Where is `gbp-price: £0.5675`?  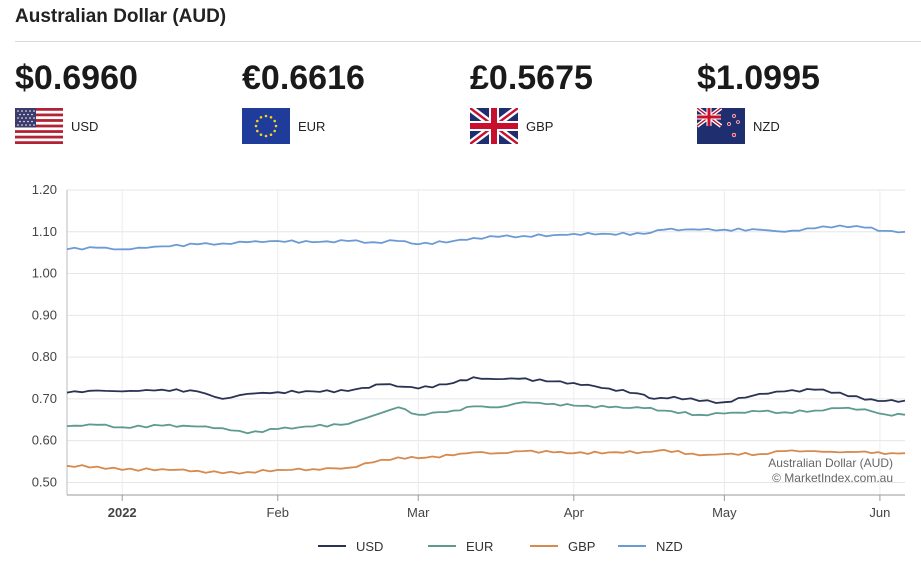 gbp-price: £0.5675 is located at coordinates (531, 78).